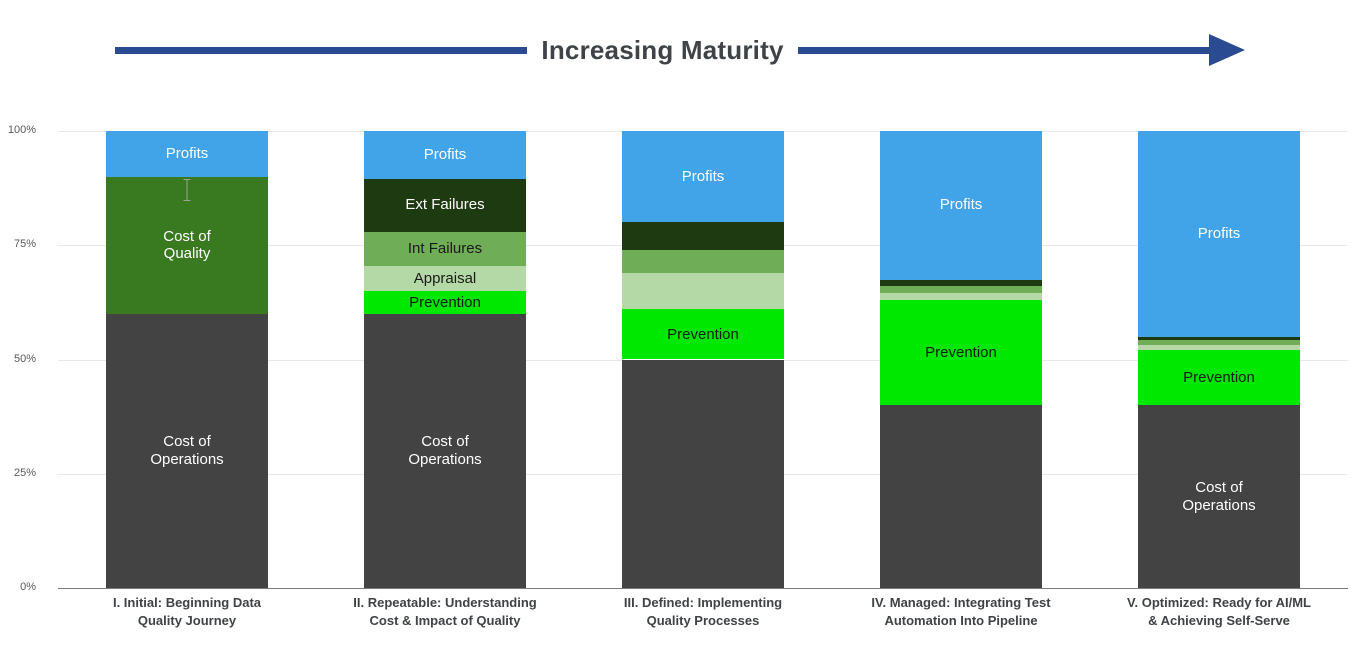 The height and width of the screenshot is (653, 1360). What do you see at coordinates (187, 190) in the screenshot?
I see `text-cursor-icon` at bounding box center [187, 190].